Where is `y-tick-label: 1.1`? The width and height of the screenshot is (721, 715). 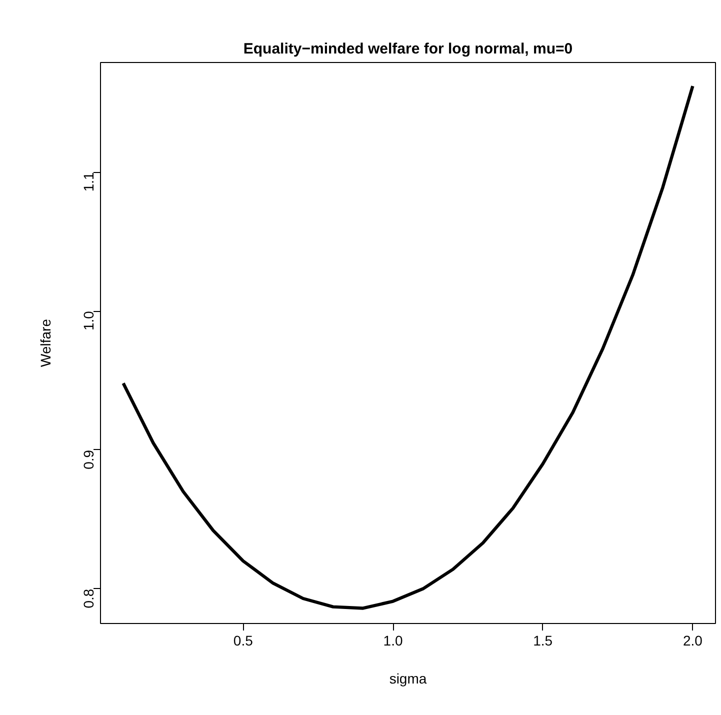
y-tick-label: 1.1 is located at coordinates (88, 182).